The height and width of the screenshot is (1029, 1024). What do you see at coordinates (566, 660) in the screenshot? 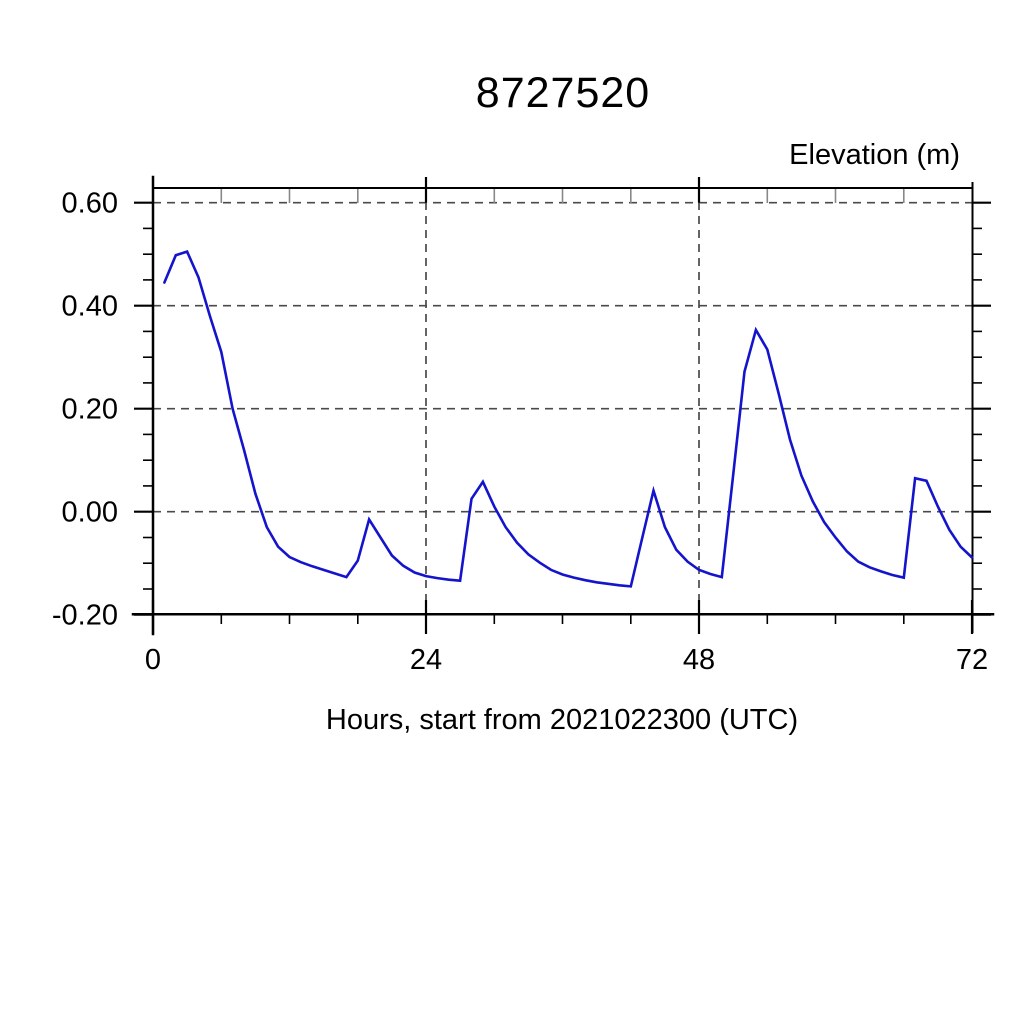
I see `x-tick-labels: 0 24 48 72` at bounding box center [566, 660].